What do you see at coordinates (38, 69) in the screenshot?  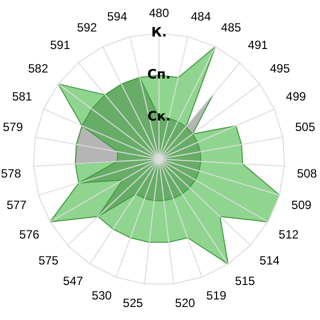 I see `spoke-label: 582` at bounding box center [38, 69].